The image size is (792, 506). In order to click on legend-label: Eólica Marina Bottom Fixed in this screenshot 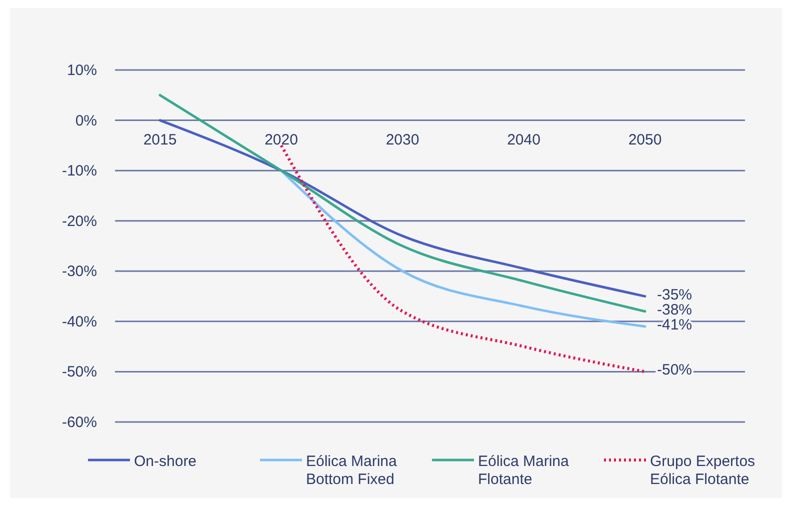, I will do `click(352, 470)`.